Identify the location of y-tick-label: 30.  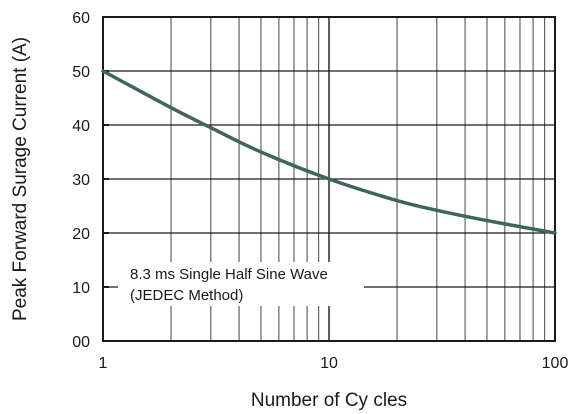
(81, 180).